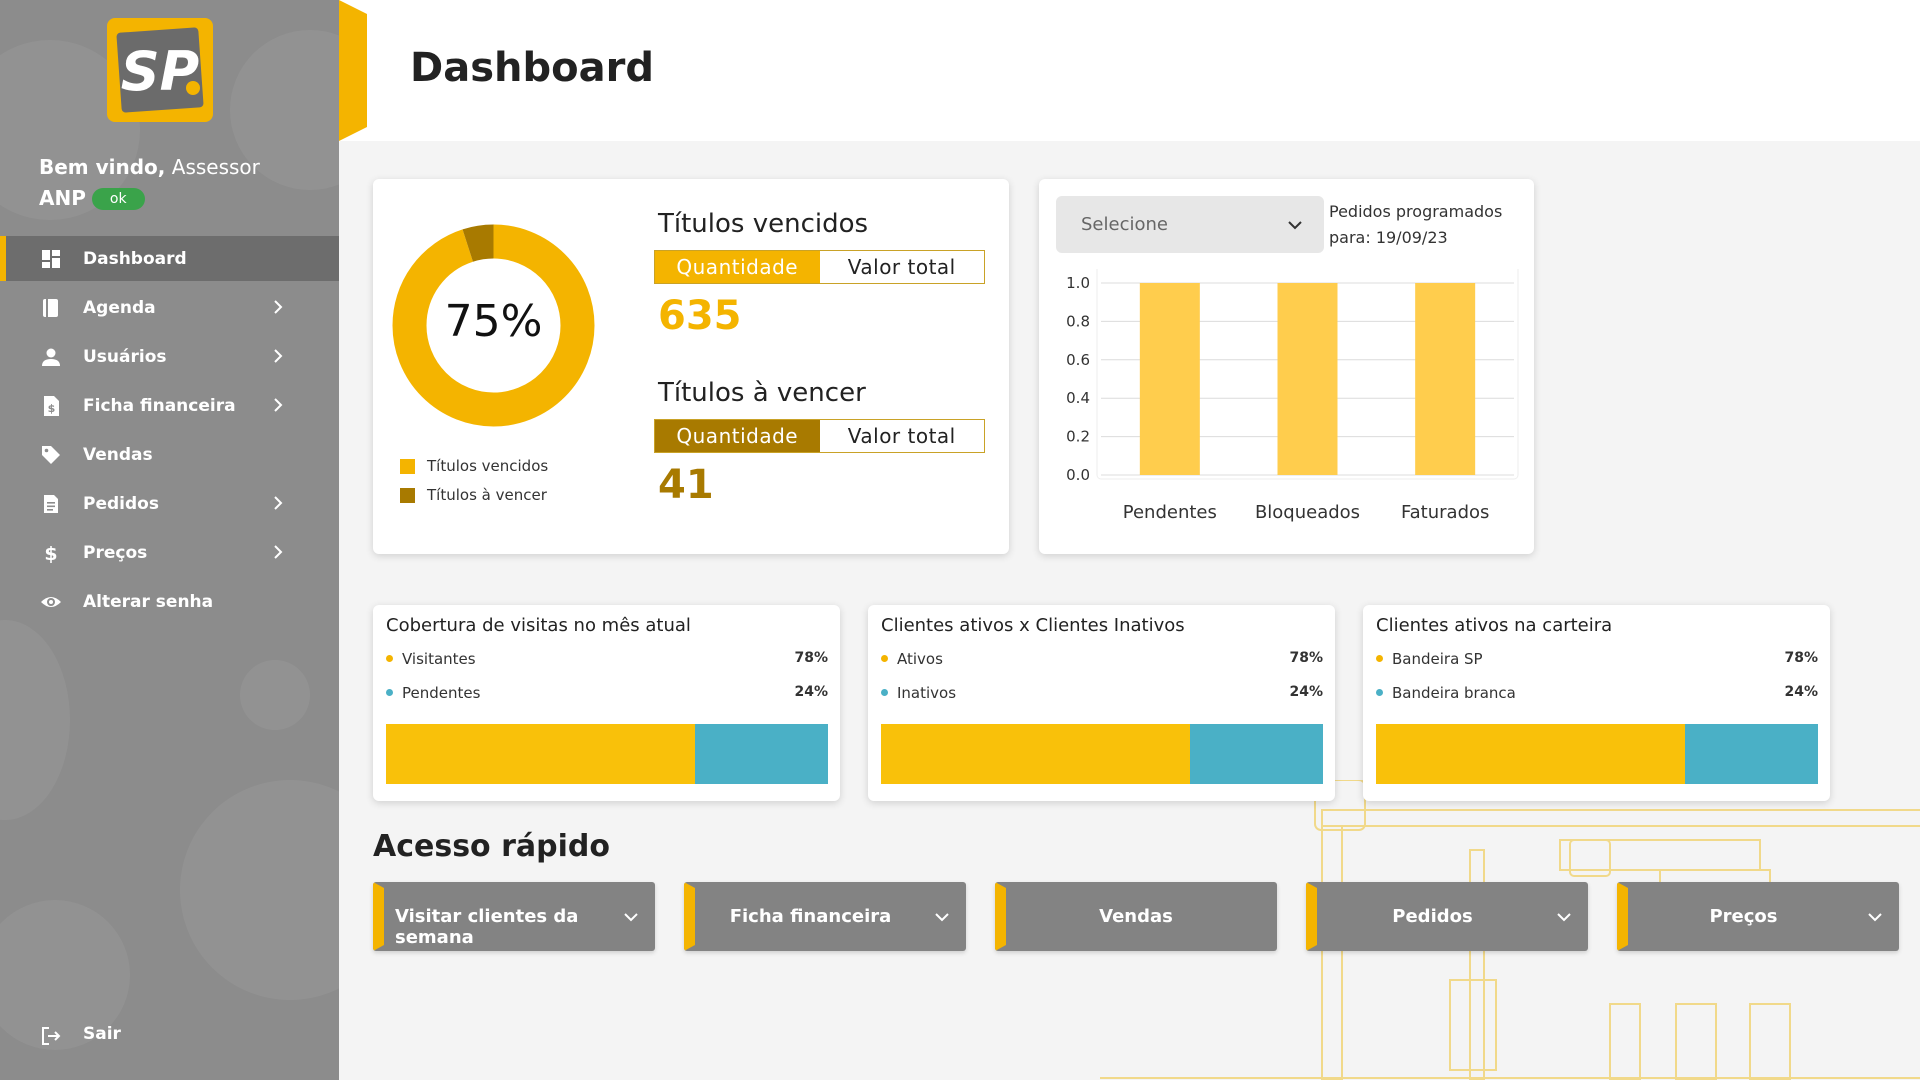  I want to click on a-vencer-toggle: Quantidade Valor total, so click(819, 436).